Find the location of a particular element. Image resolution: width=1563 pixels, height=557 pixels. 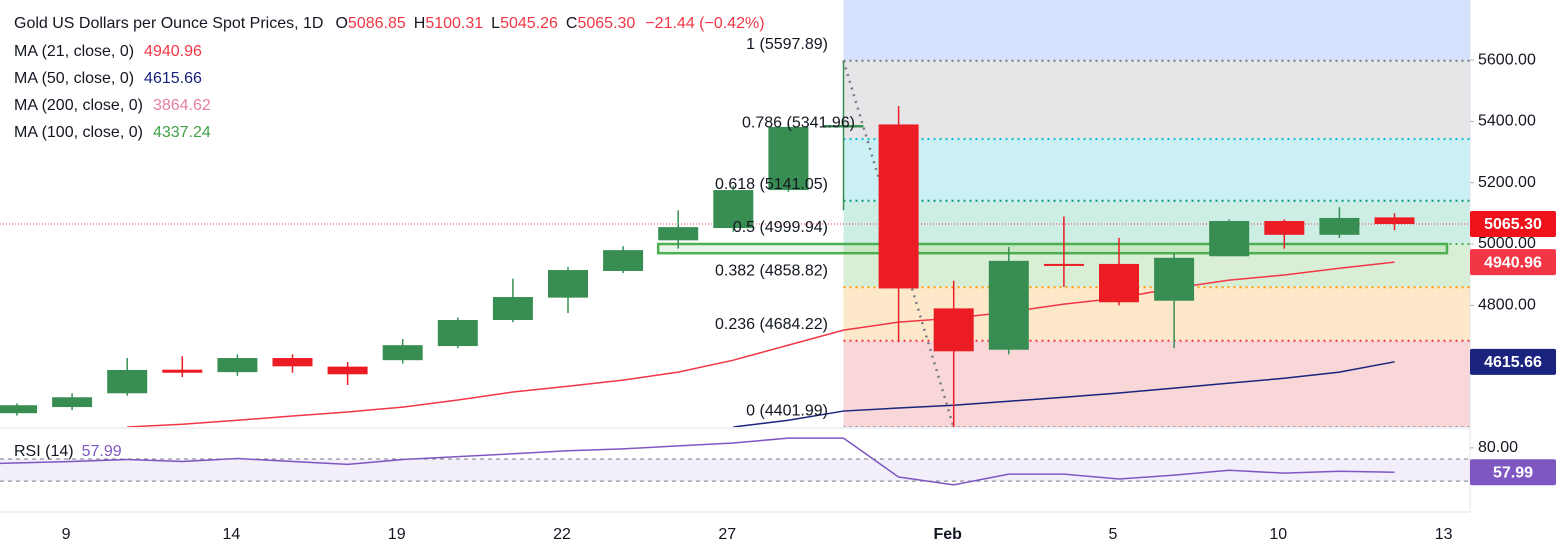

legend-entry: MA (100, close, 0) 4337.24 is located at coordinates (112, 132).